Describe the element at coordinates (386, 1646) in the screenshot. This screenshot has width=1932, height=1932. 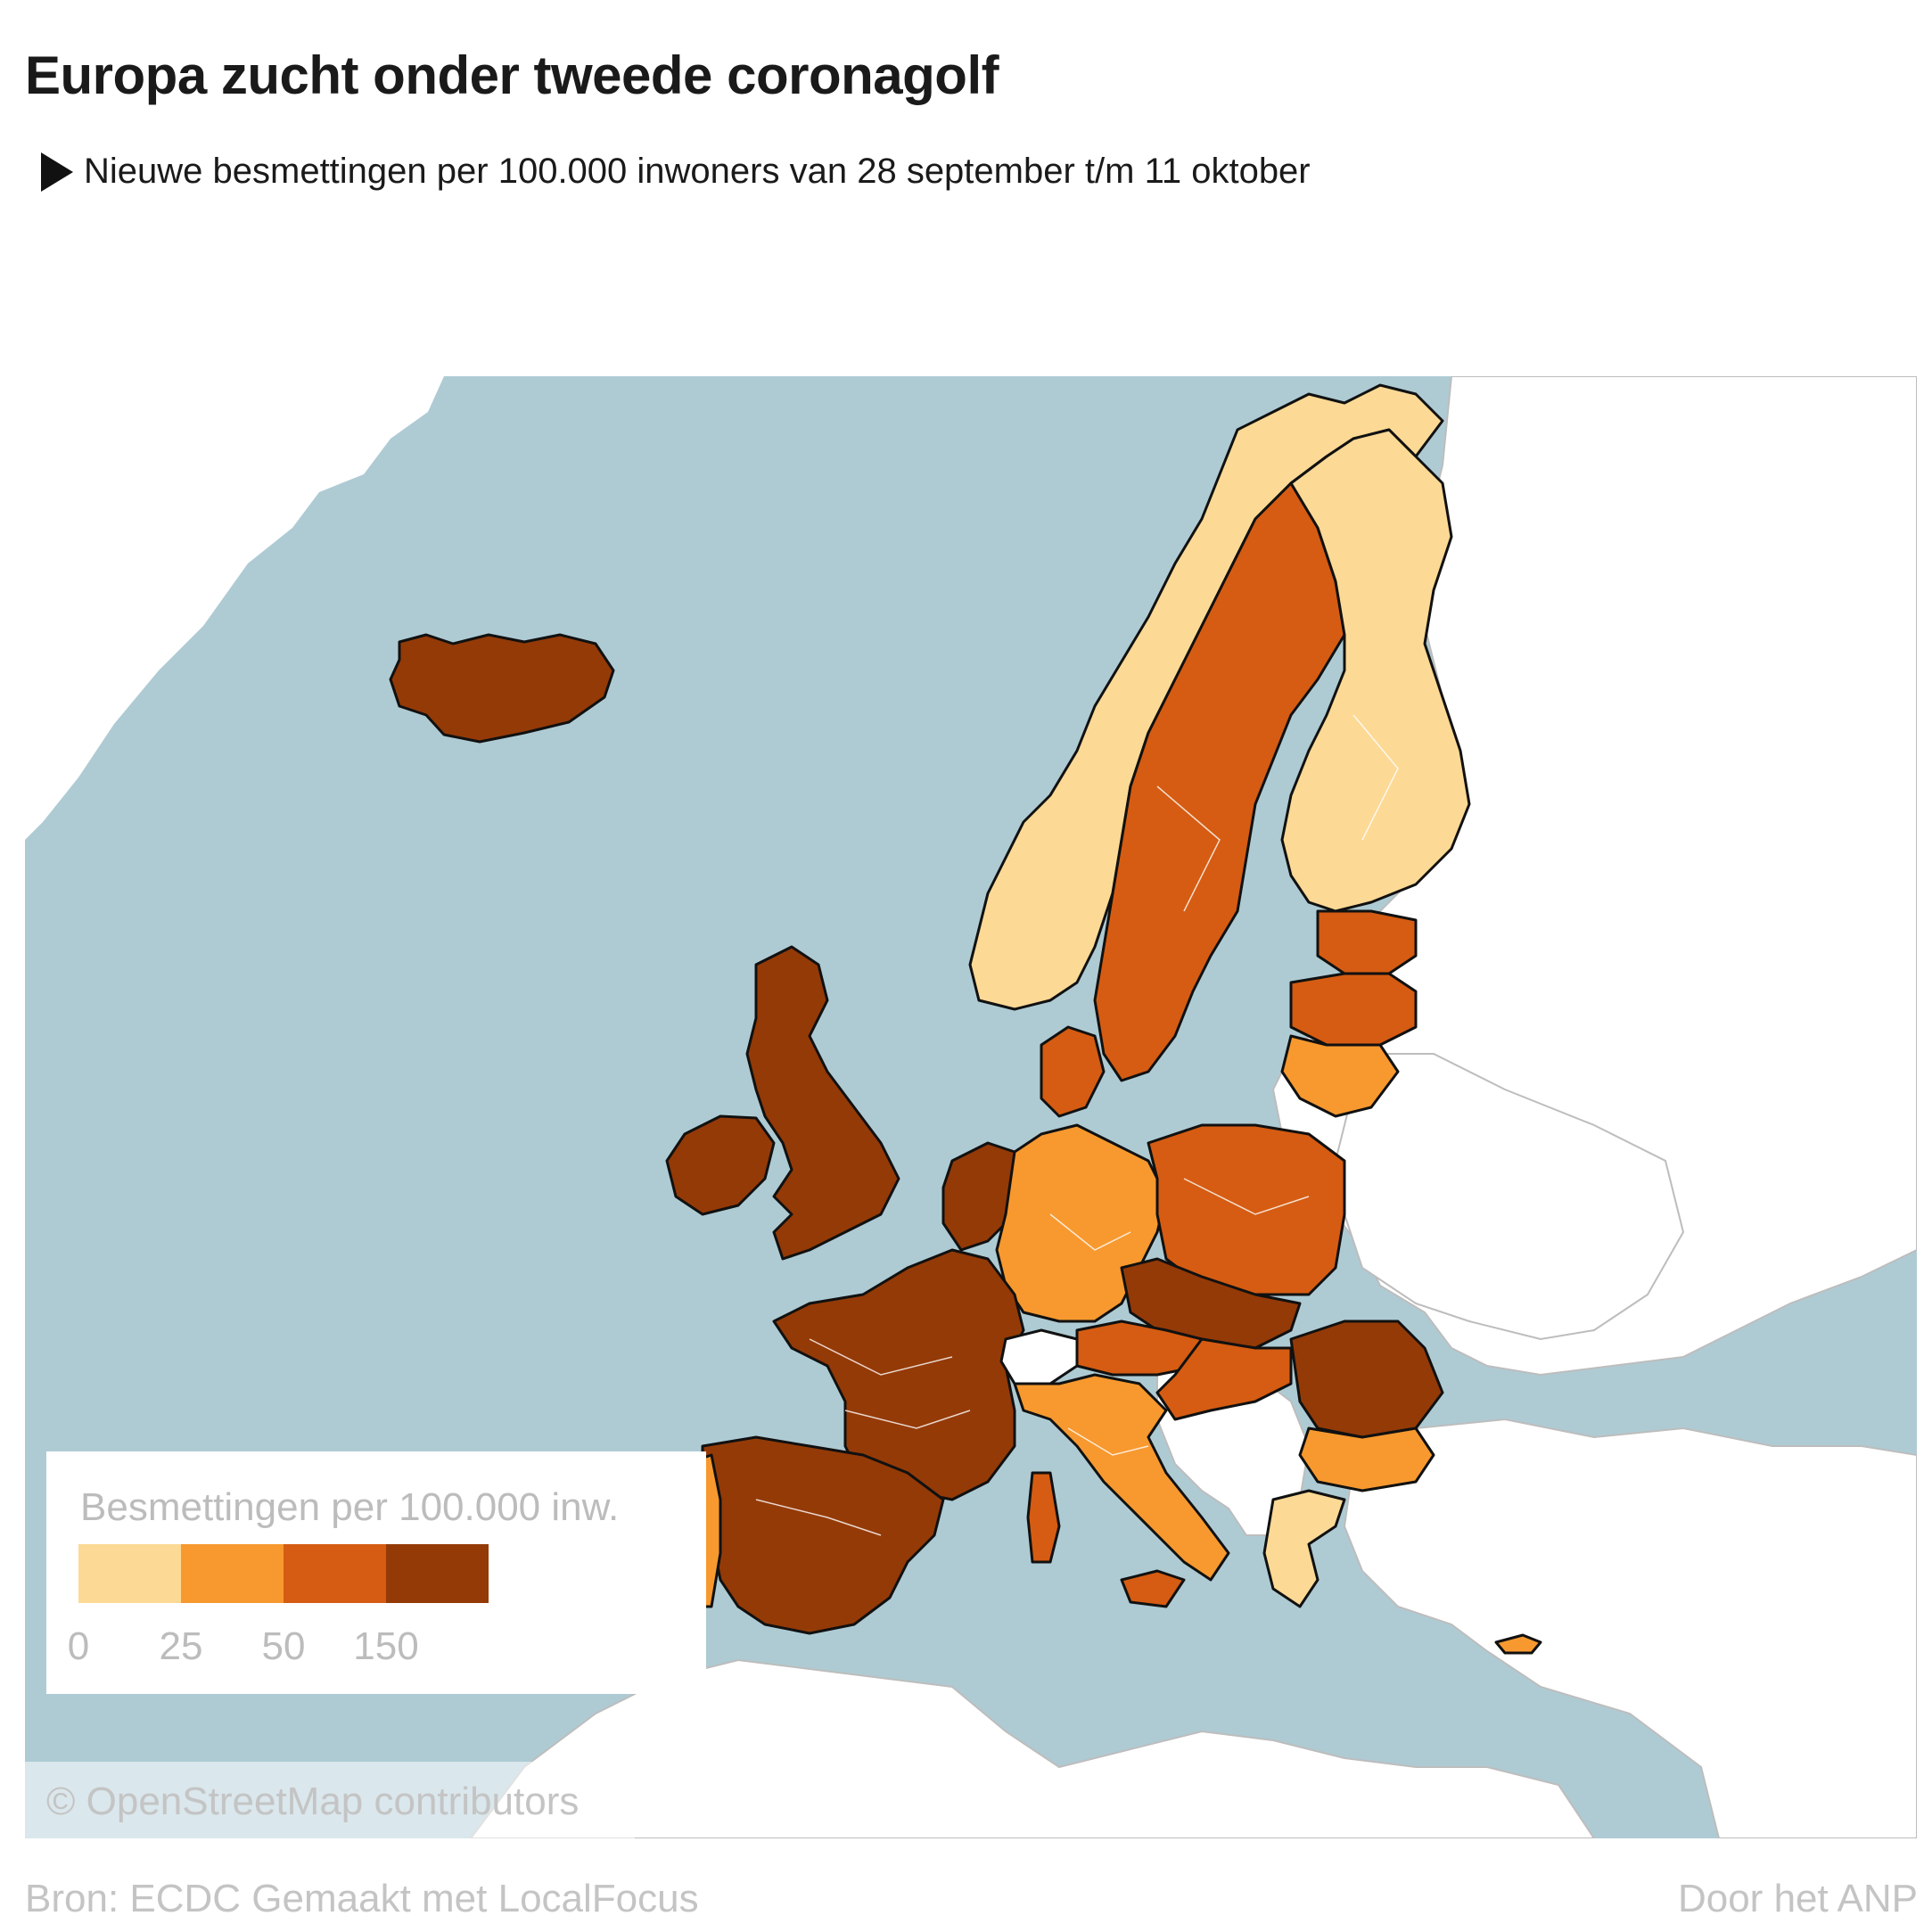
I see `legend-tick-150: 150` at that location.